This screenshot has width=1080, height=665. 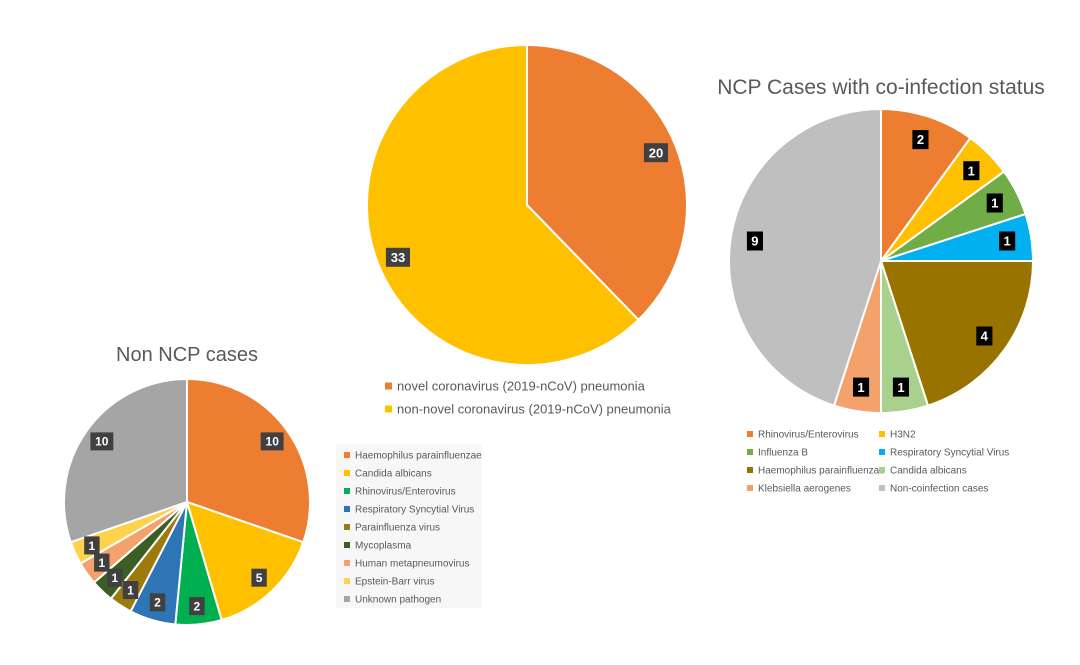 I want to click on ncp-total-slice-novel-coronavirus-2019-ncov-pneumonia, so click(x=607, y=182).